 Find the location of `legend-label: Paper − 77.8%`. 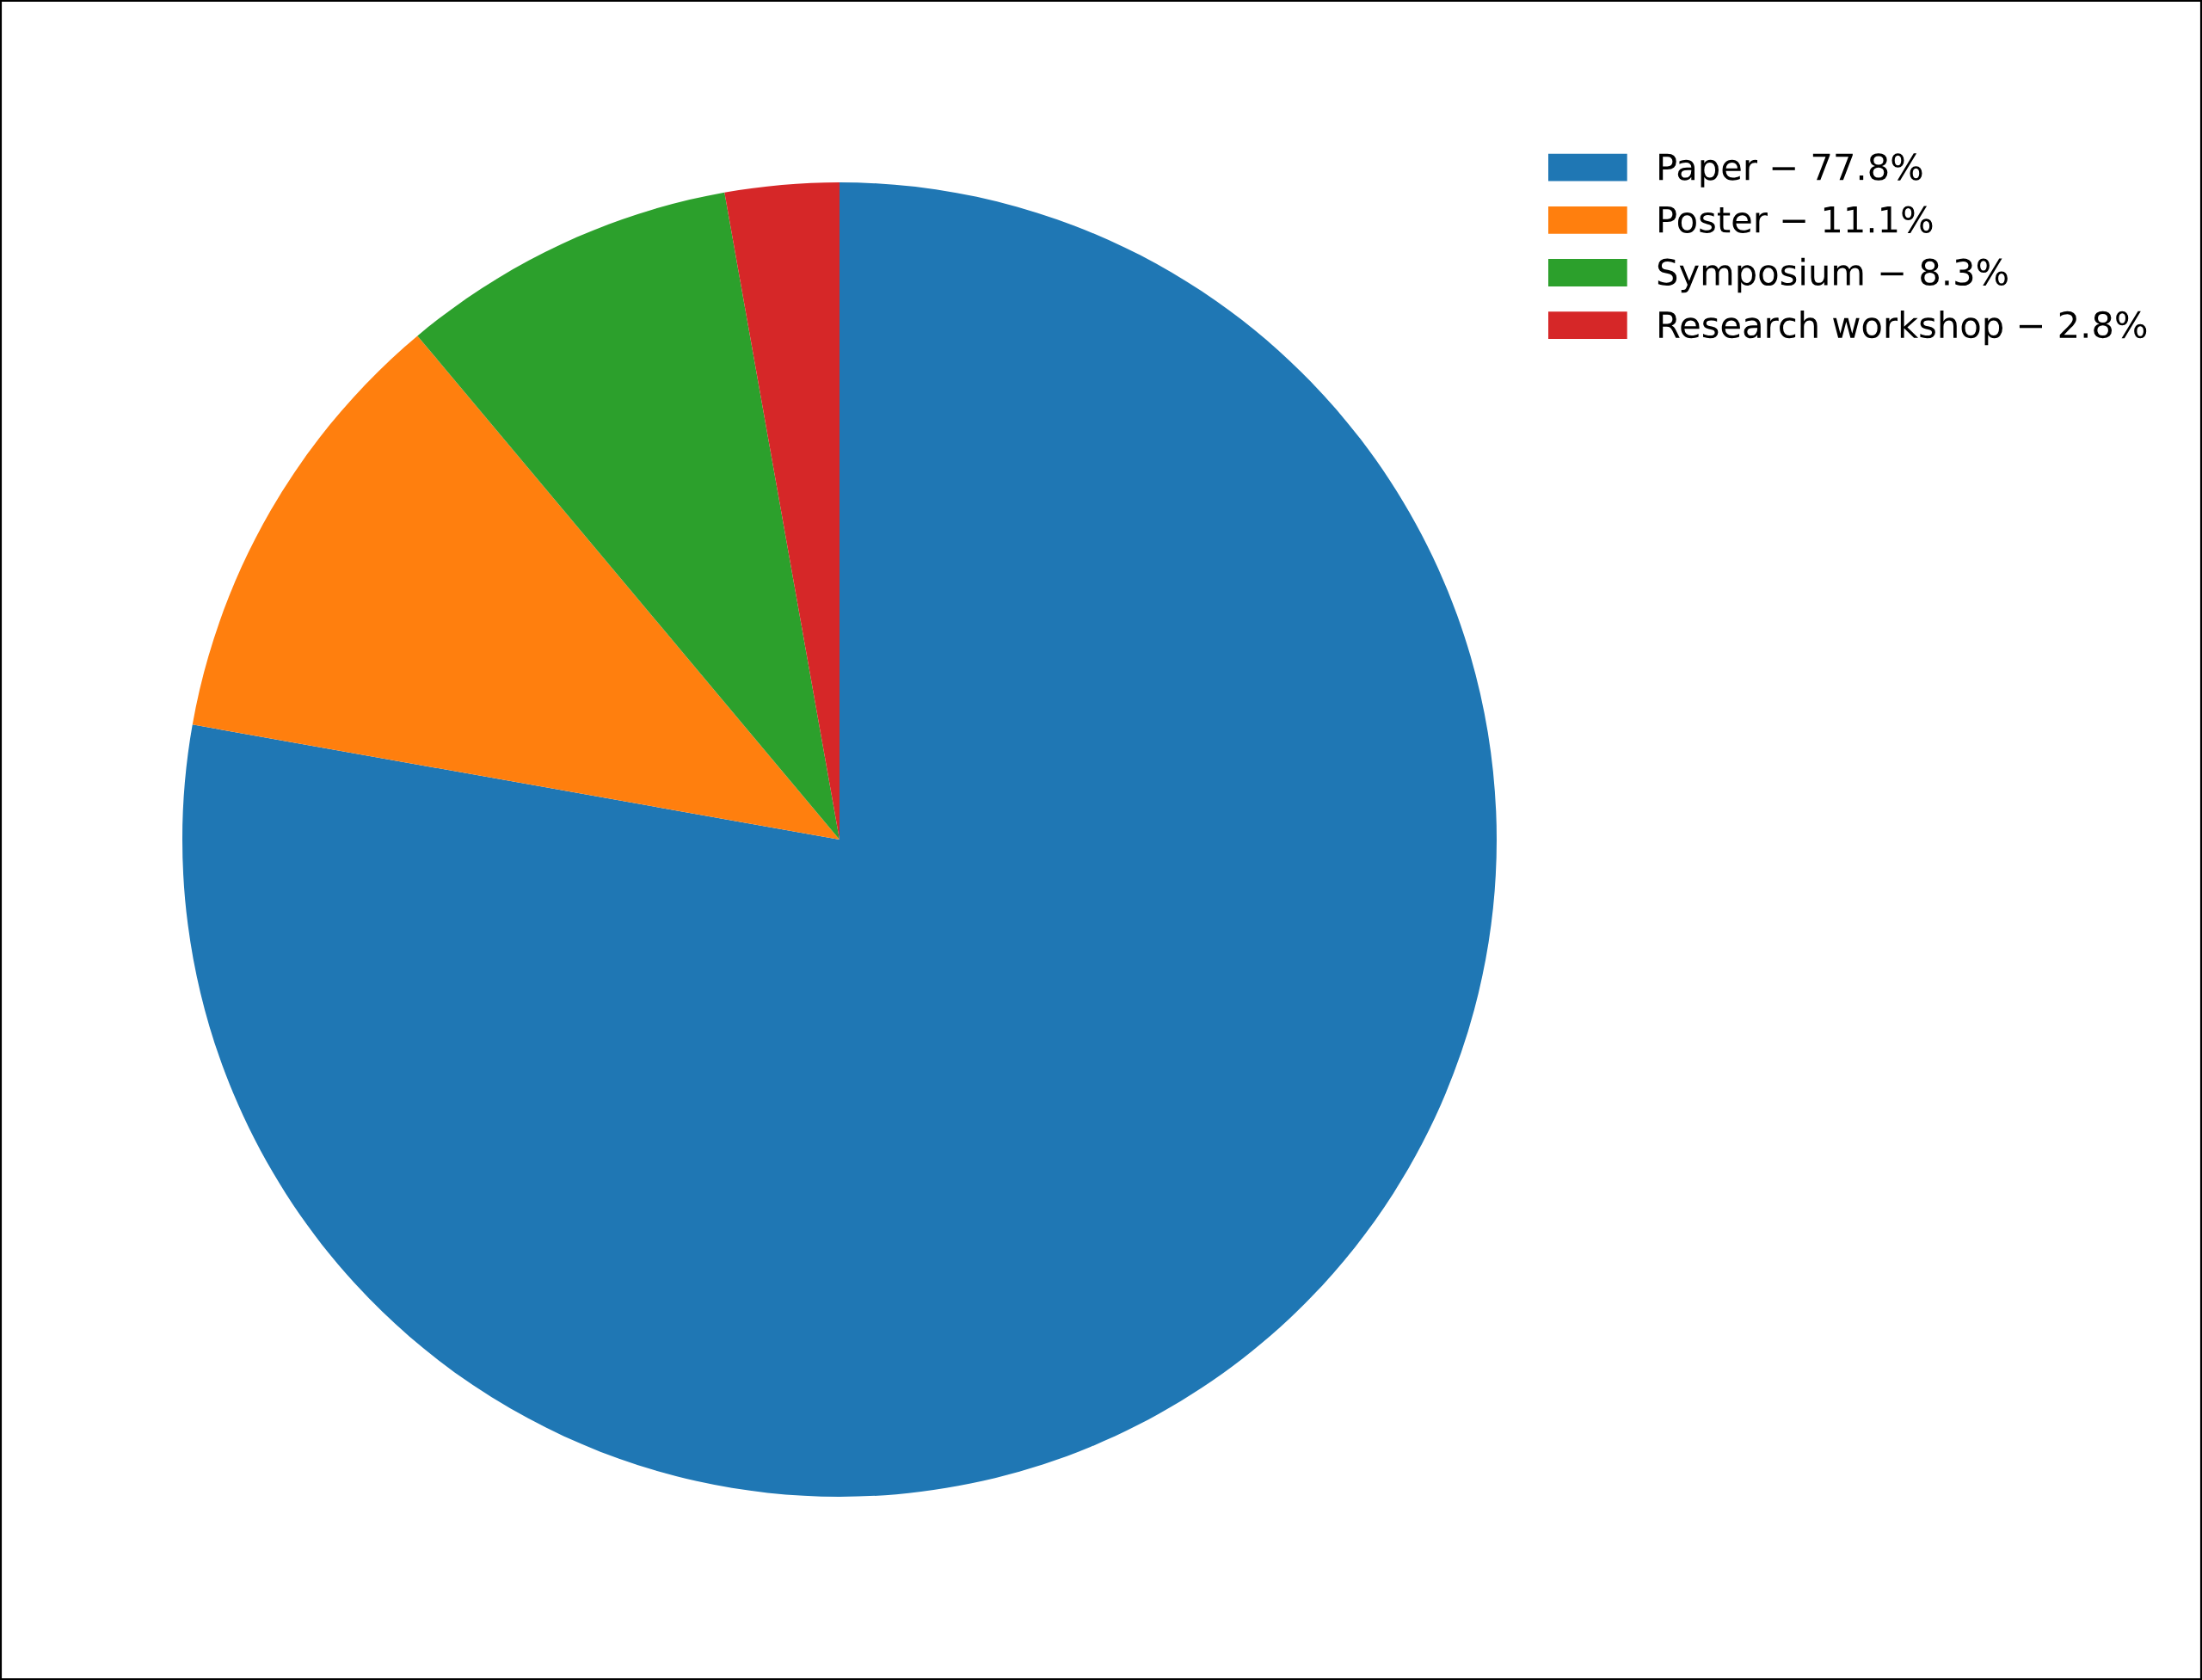

legend-label: Paper − 77.8% is located at coordinates (1790, 170).